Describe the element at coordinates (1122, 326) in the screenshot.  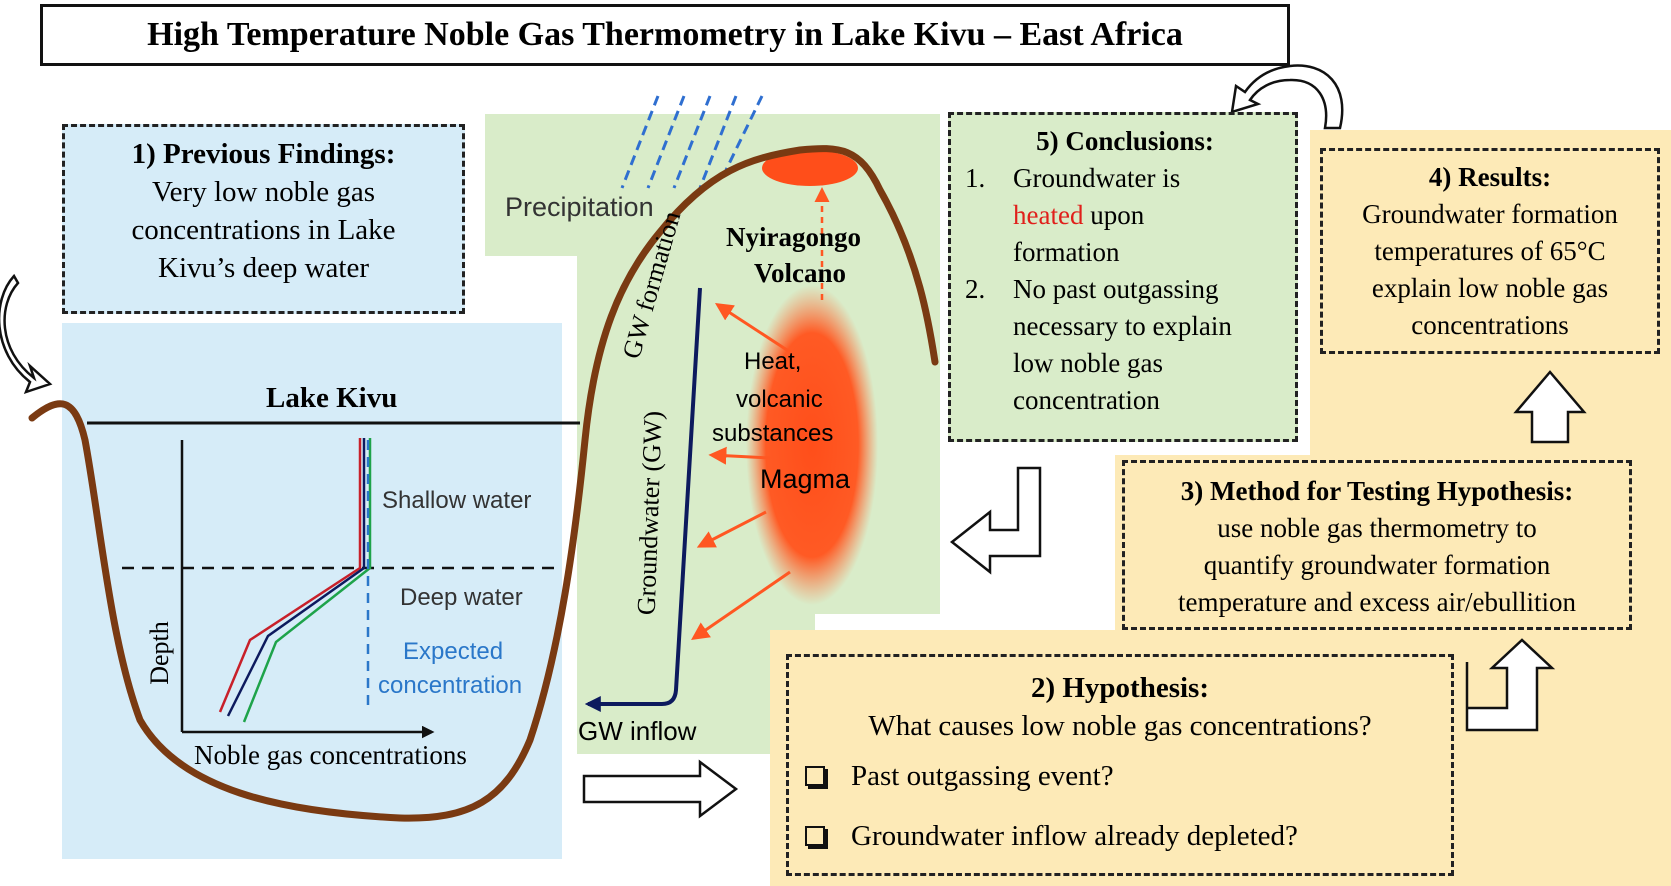
I see `conclusion-text: necessary to explain` at that location.